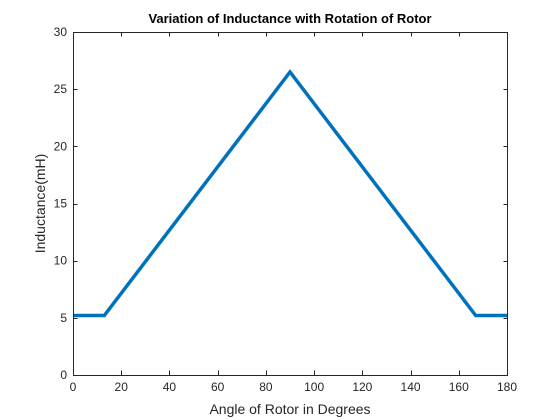 The height and width of the screenshot is (420, 560). I want to click on x-tick-label: 80, so click(266, 387).